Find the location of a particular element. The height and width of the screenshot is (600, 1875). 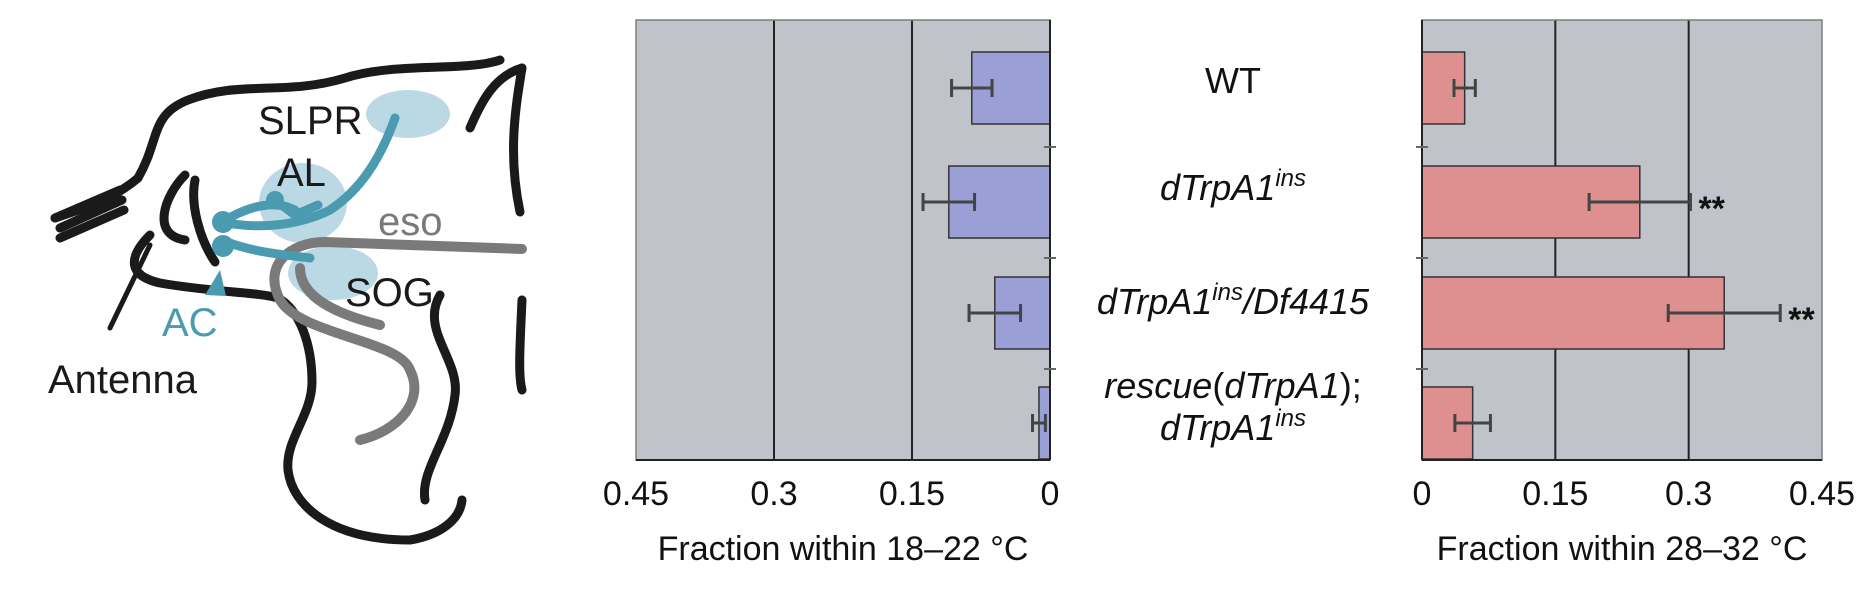

ac-arrowhead-icon is located at coordinates (215, 283).